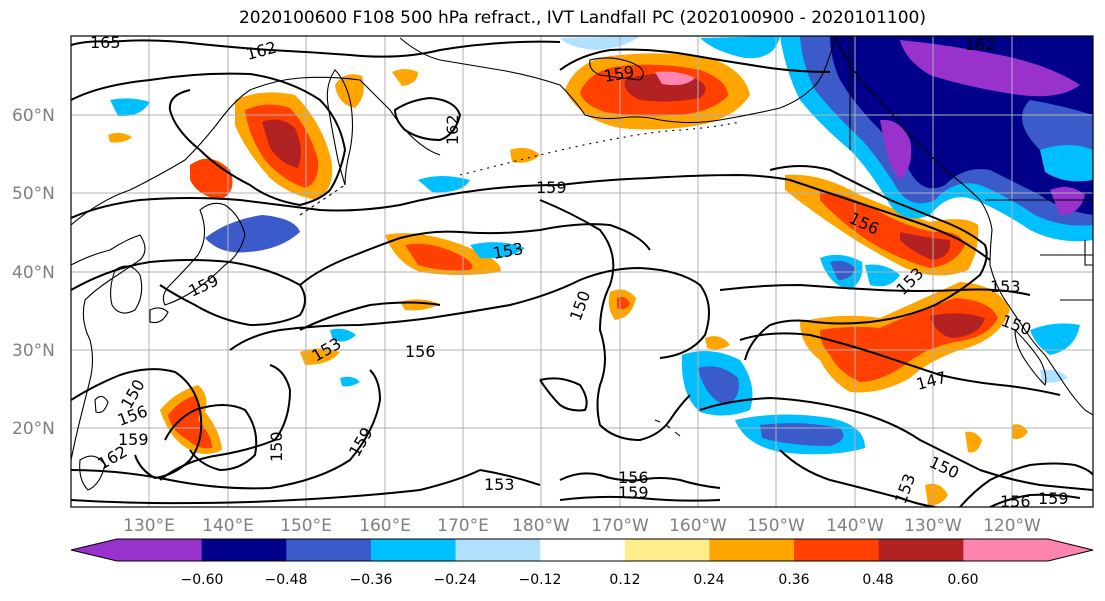  I want to click on korea-coastline, so click(126, 289).